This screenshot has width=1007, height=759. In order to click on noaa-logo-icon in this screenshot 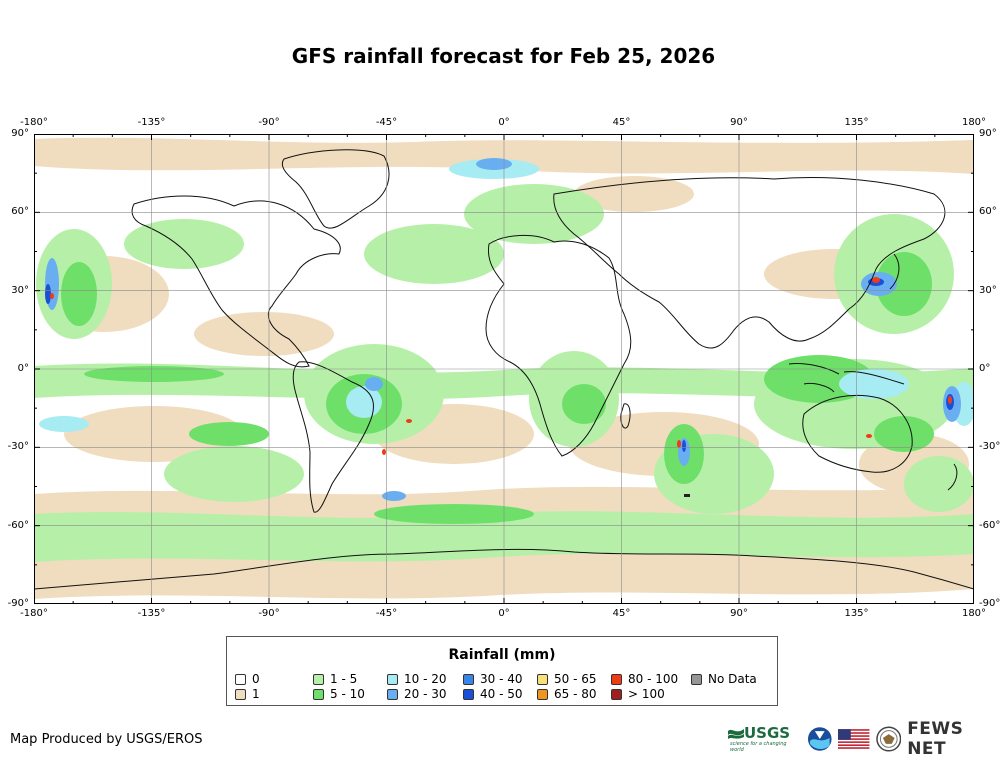, I will do `click(819, 739)`.